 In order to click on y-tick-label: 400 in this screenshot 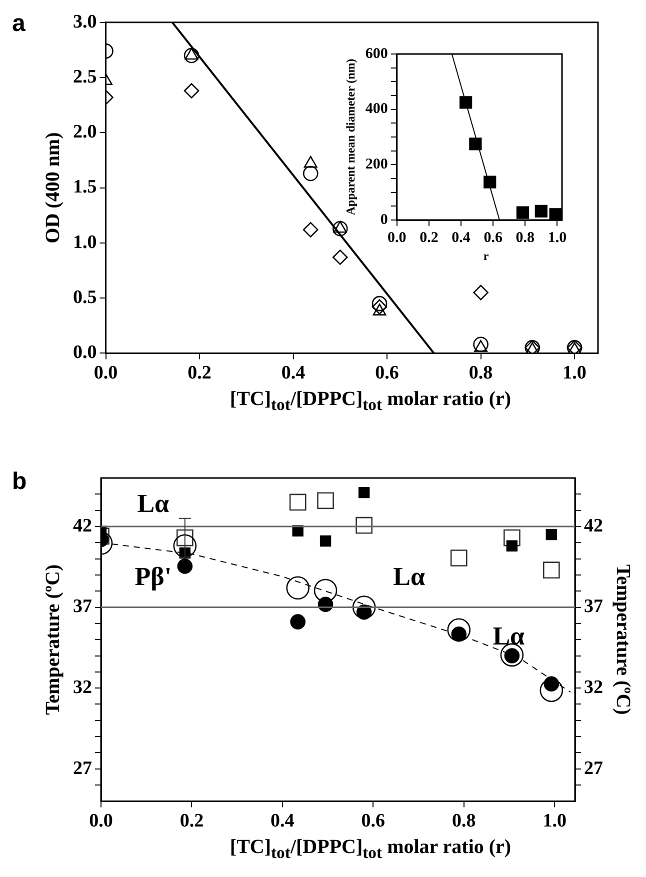, I will do `click(376, 109)`.